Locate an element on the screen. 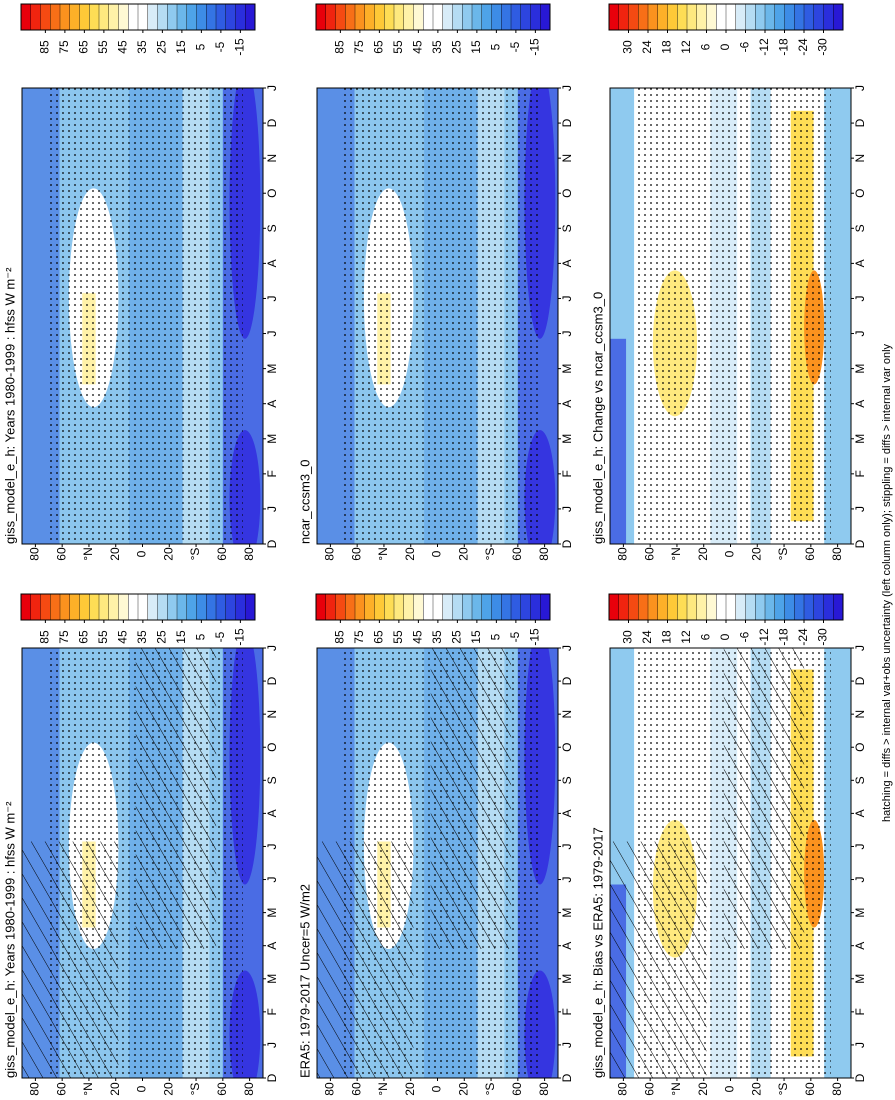 The height and width of the screenshot is (1100, 895). colorbar-label: 25 is located at coordinates (162, 47).